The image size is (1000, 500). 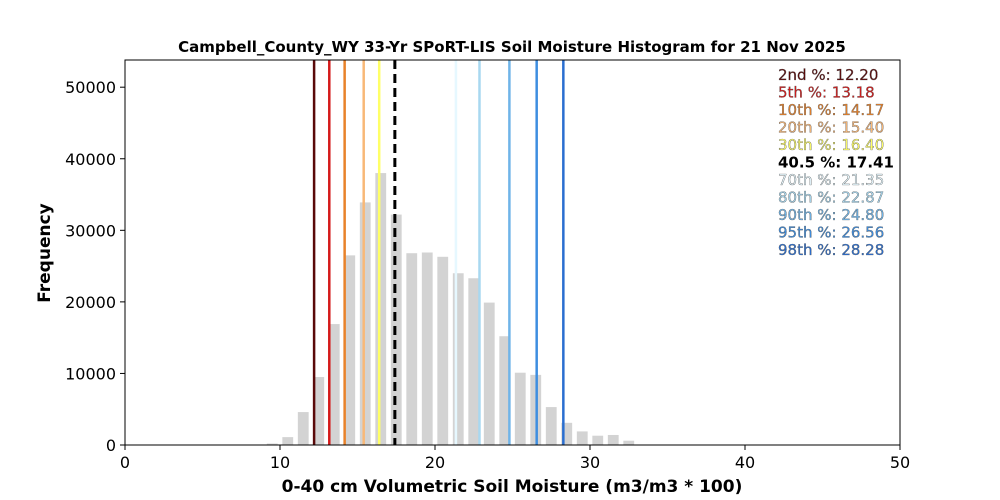 I want to click on legend-entry: 95th %: 26.56, so click(x=831, y=233).